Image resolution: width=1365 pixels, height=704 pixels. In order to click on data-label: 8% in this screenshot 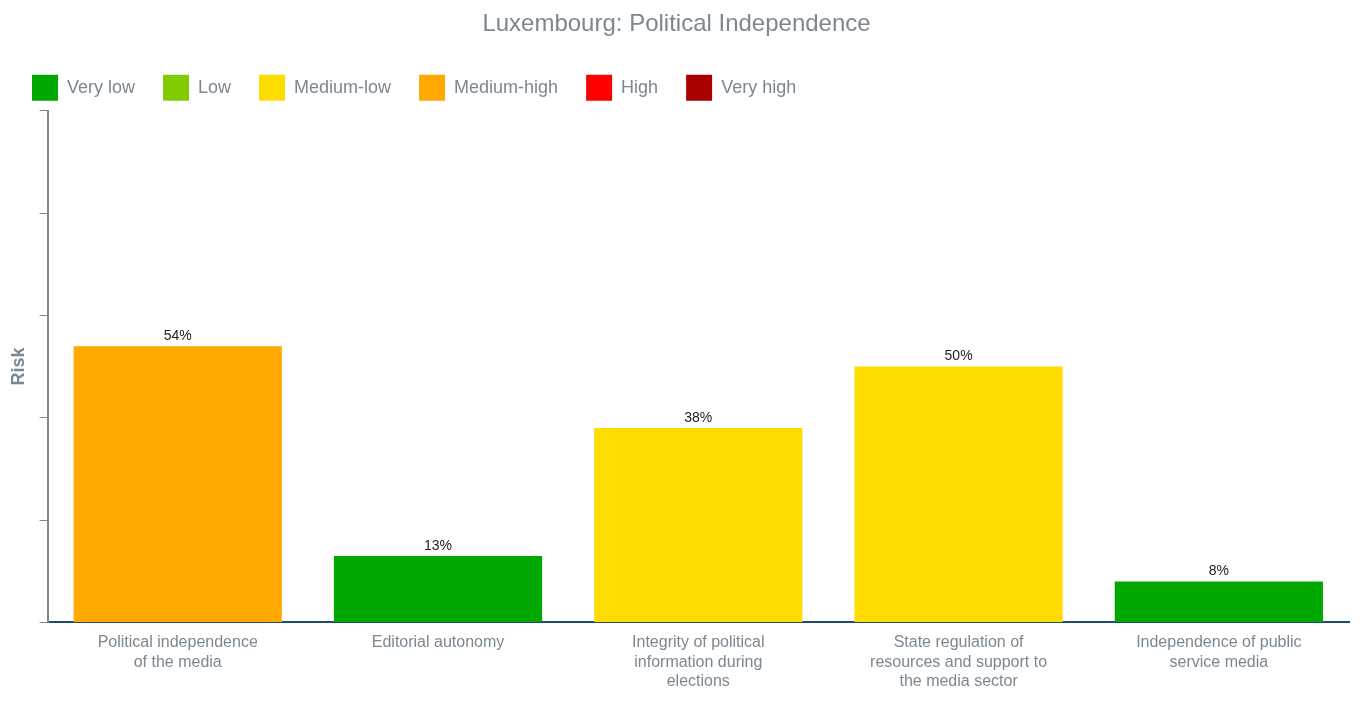, I will do `click(1218, 570)`.